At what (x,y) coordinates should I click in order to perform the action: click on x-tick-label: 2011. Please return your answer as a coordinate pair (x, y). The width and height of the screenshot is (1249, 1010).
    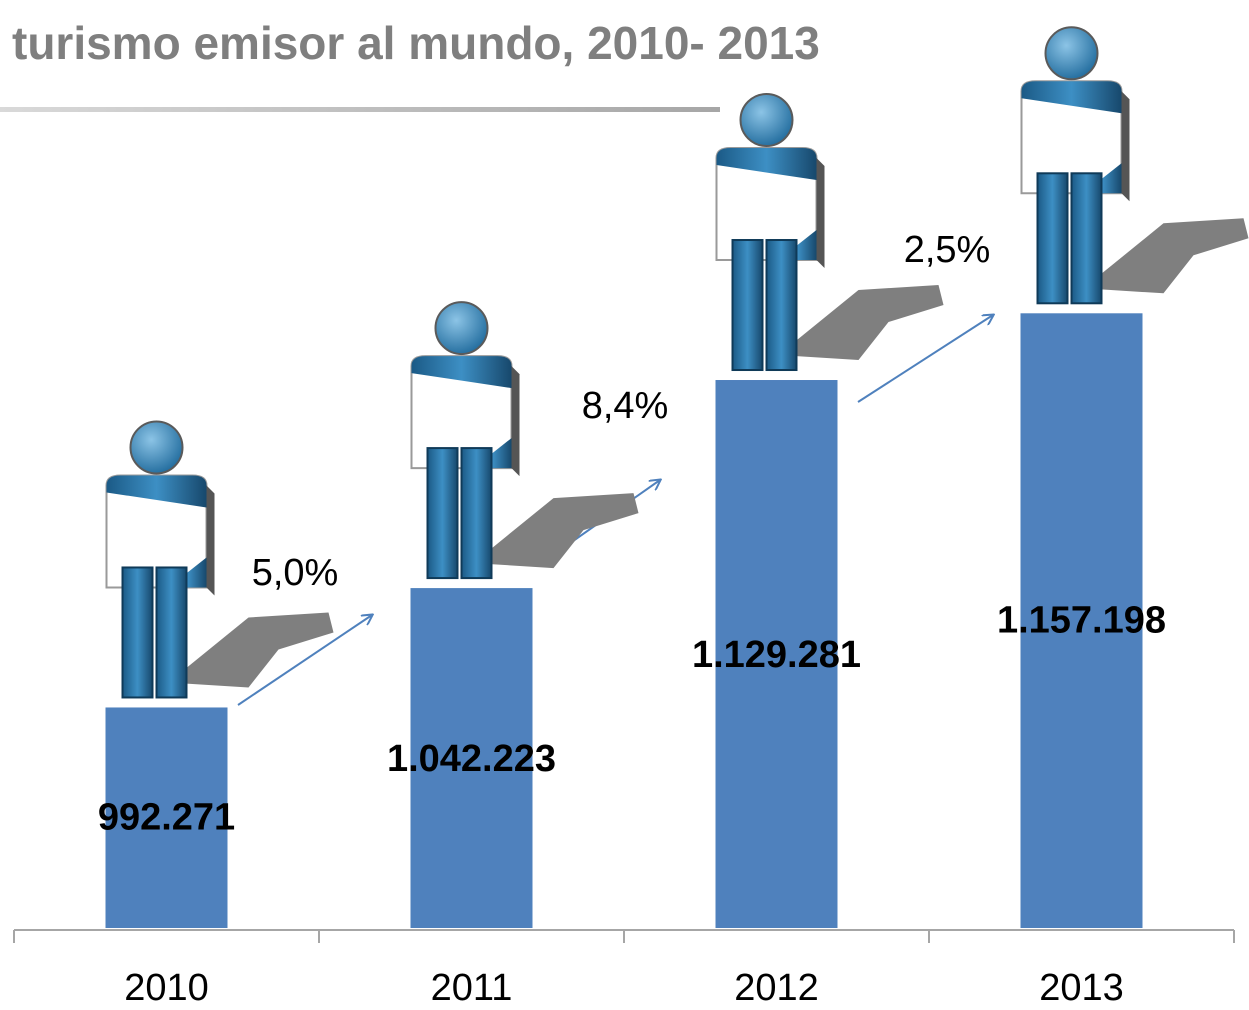
    Looking at the image, I should click on (472, 988).